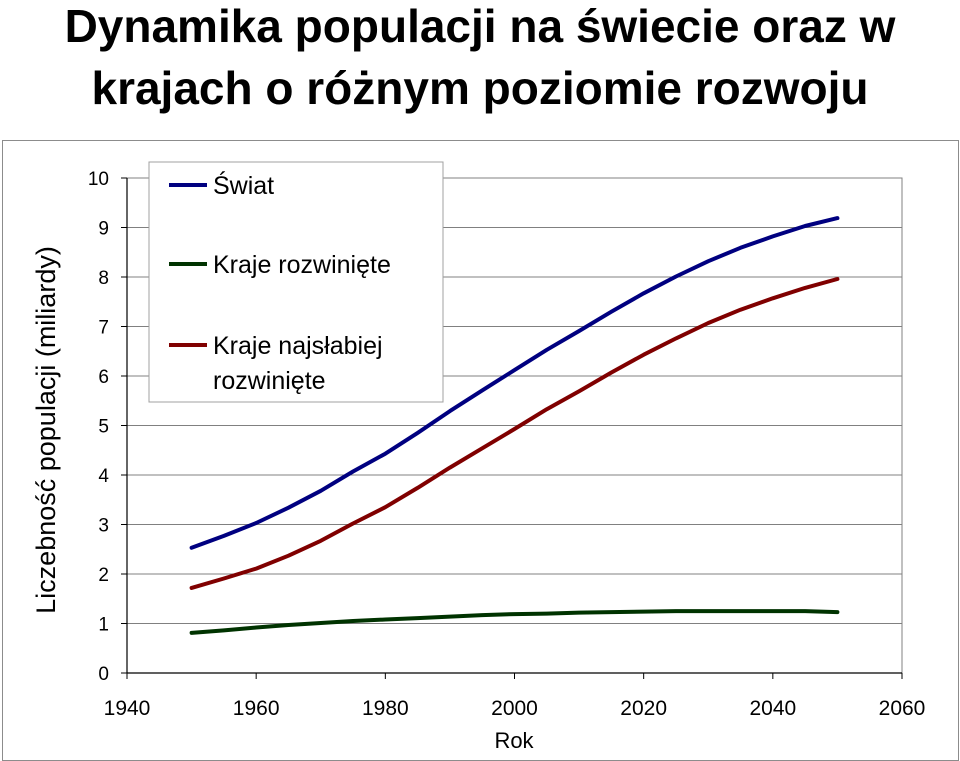 Image resolution: width=960 pixels, height=761 pixels. Describe the element at coordinates (480, 88) in the screenshot. I see `chart-title-line-2: krajach o różnym poziomie rozwoju` at that location.